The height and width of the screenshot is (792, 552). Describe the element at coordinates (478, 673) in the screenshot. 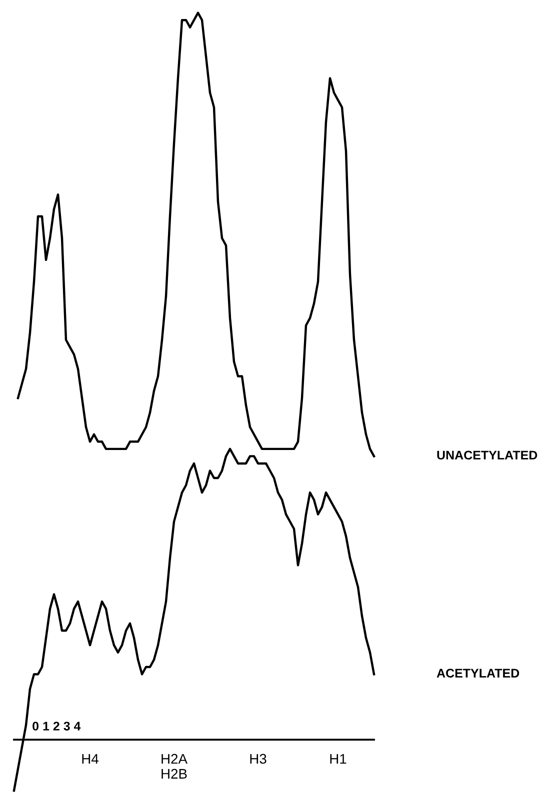

I see `text: ACETYLATED` at that location.